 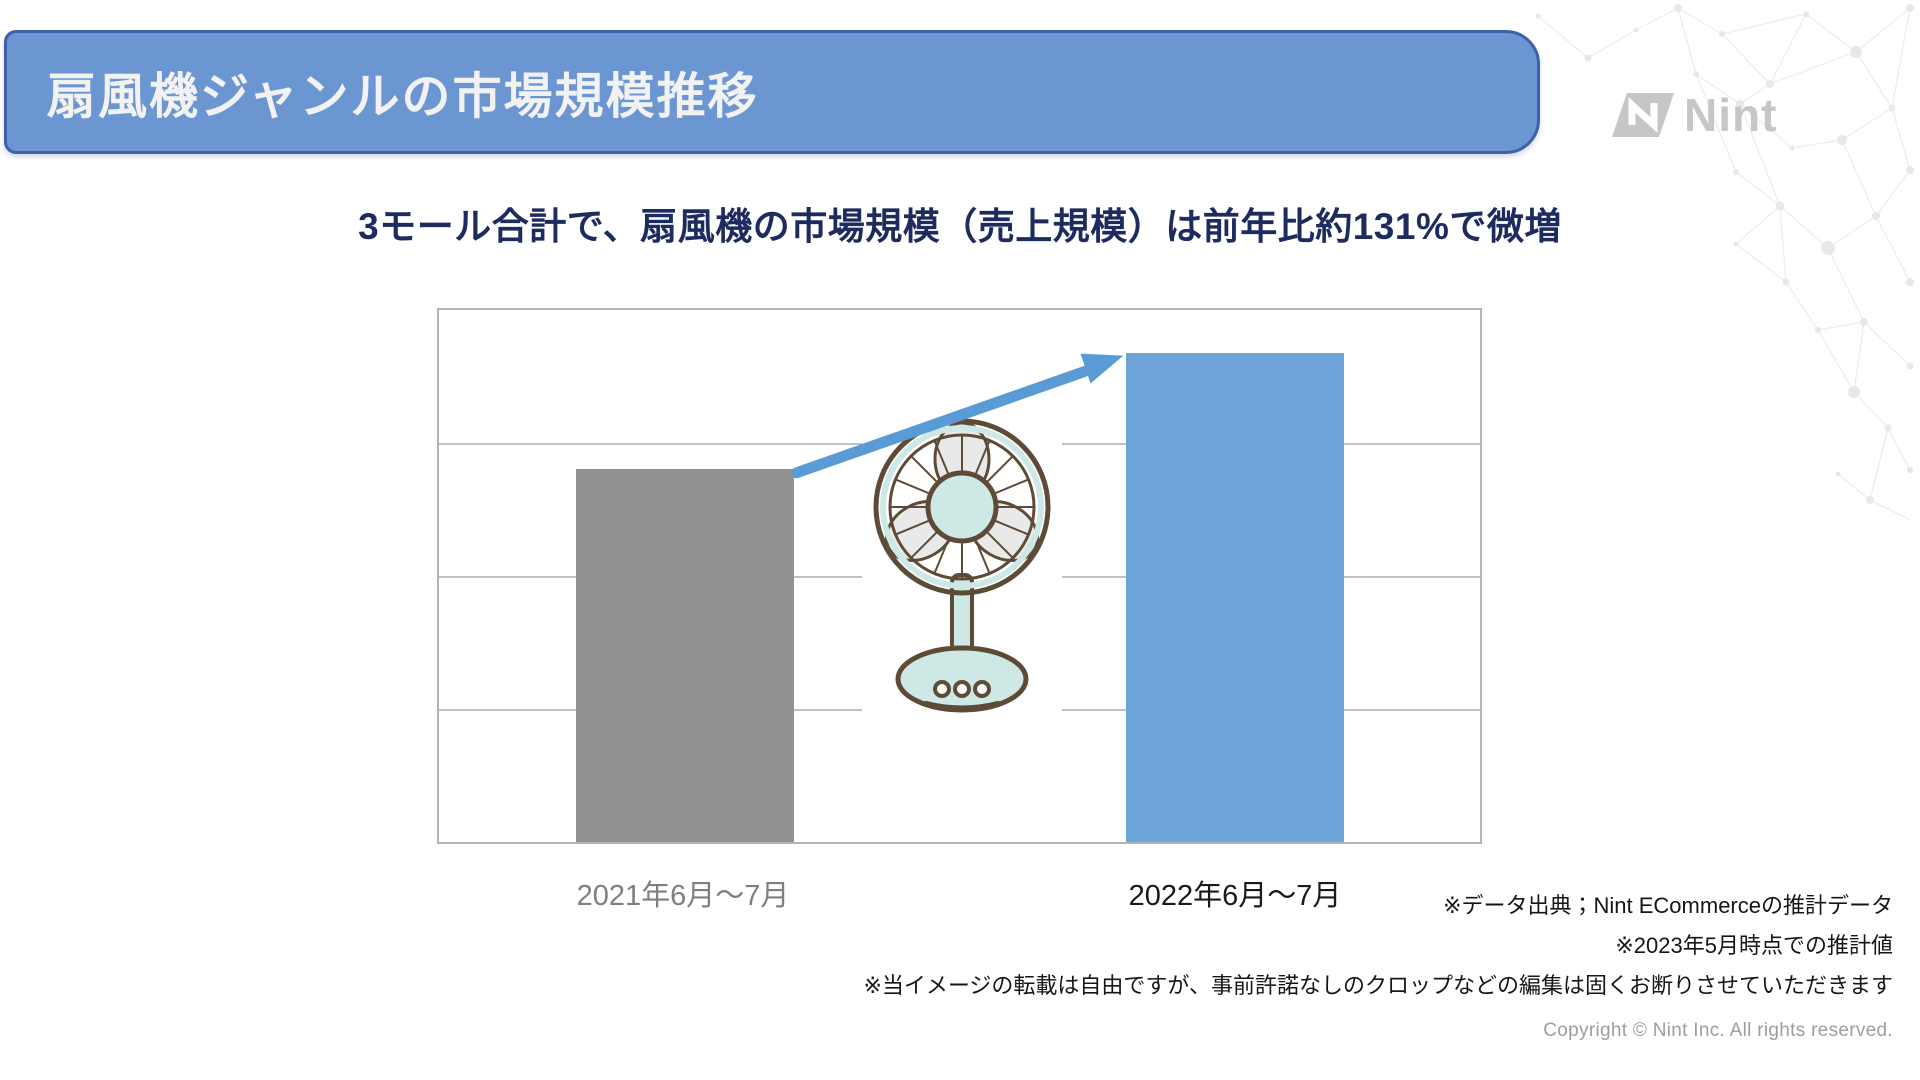 I want to click on category-label-2021: 2021年6月〜7月, so click(x=683, y=896).